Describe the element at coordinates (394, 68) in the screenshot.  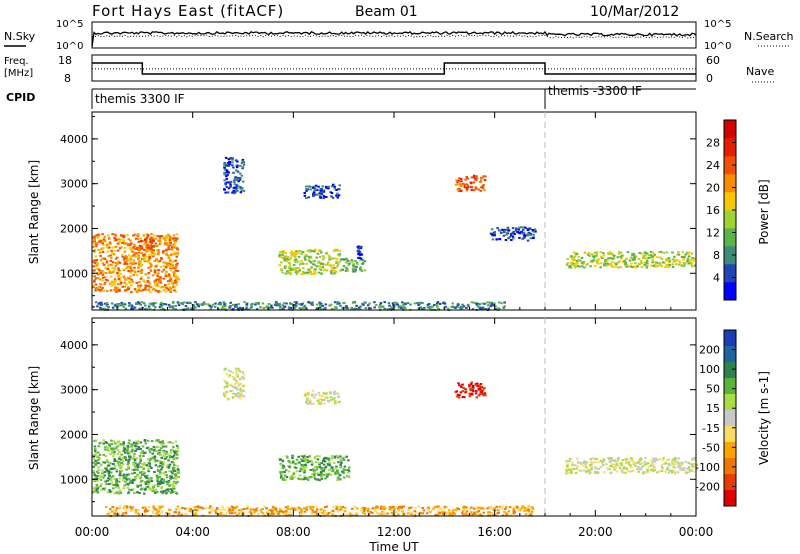
I see `freq-line` at that location.